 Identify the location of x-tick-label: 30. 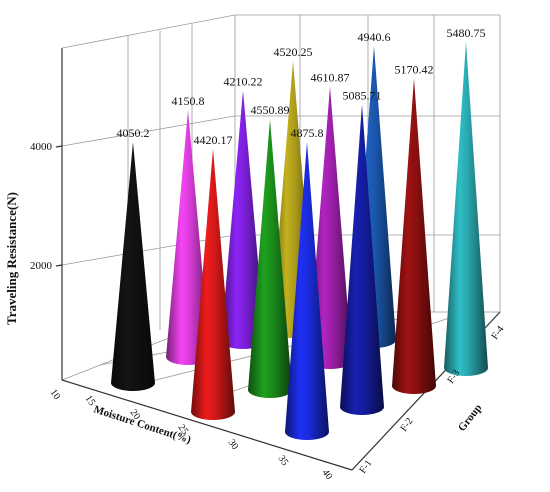
(233, 444).